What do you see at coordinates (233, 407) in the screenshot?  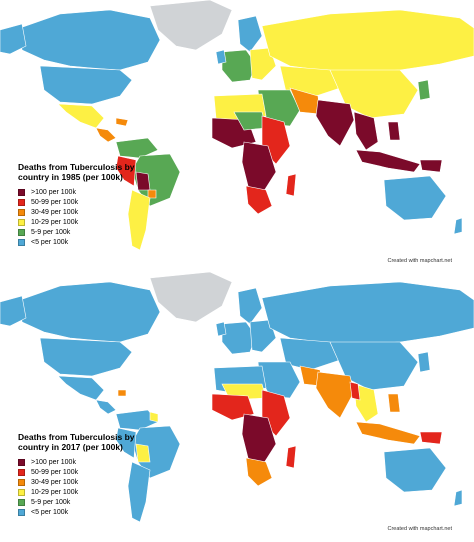 I see `region-west-africa` at bounding box center [233, 407].